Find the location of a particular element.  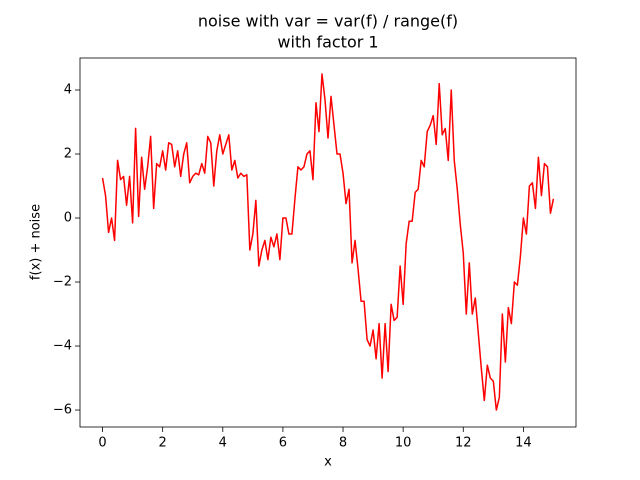

x-tick-label: 8 is located at coordinates (343, 443).